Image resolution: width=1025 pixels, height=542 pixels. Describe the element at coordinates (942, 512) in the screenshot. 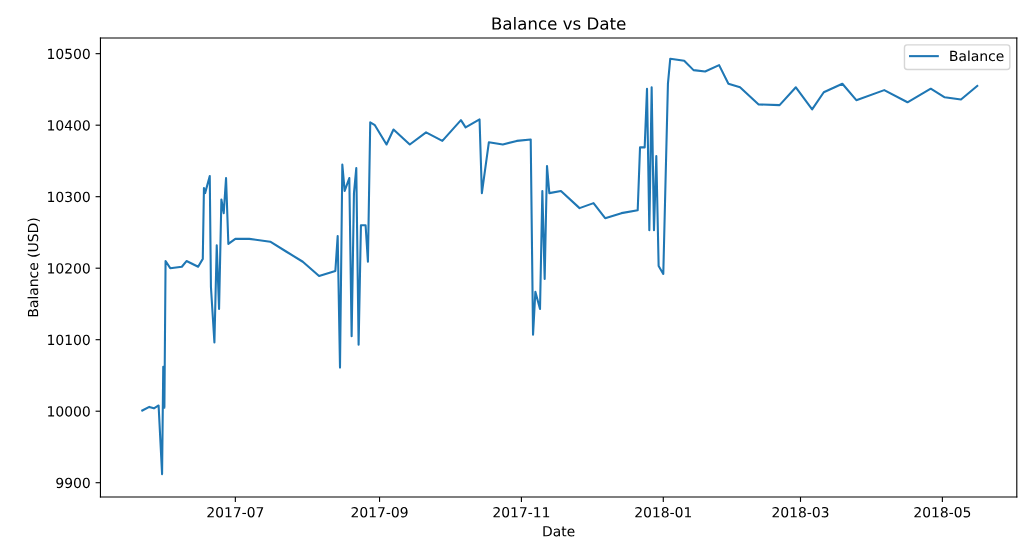

I see `x-tick-label: 2018-05` at that location.